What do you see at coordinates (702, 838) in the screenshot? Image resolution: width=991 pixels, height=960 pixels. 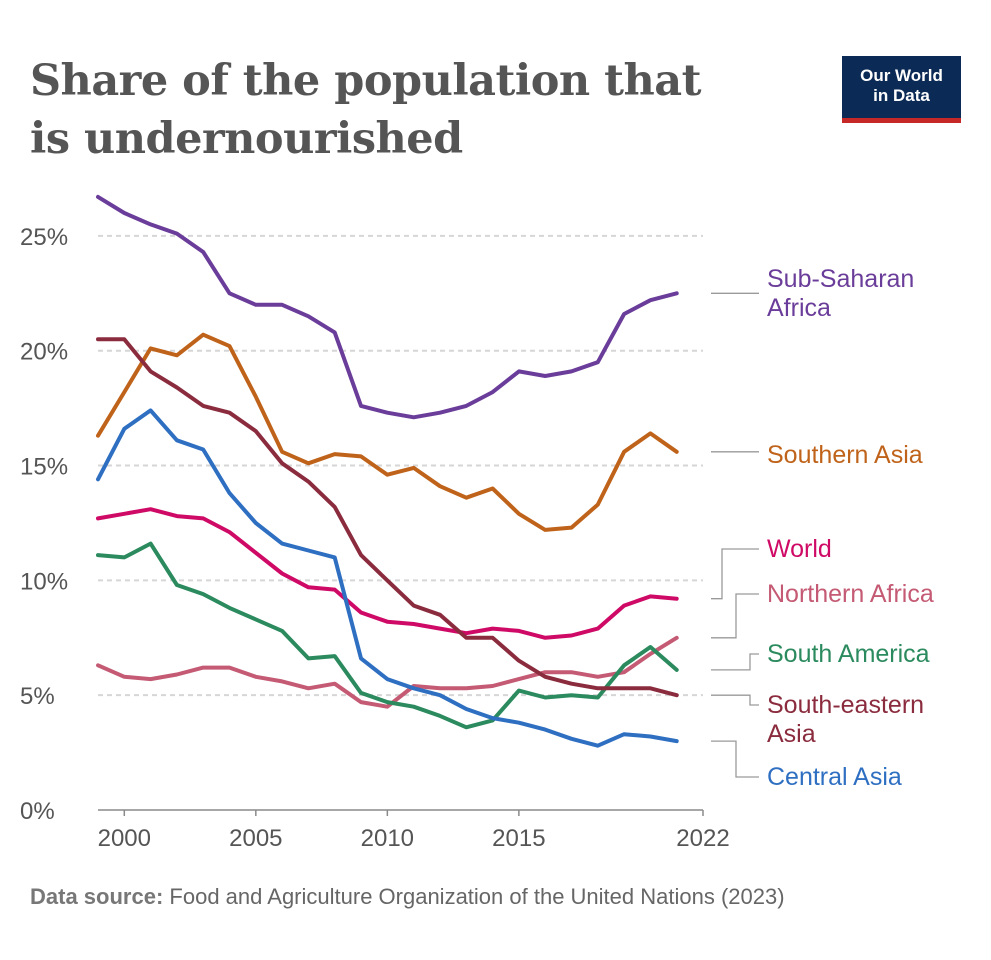 I see `x-tick-label: 2022` at bounding box center [702, 838].